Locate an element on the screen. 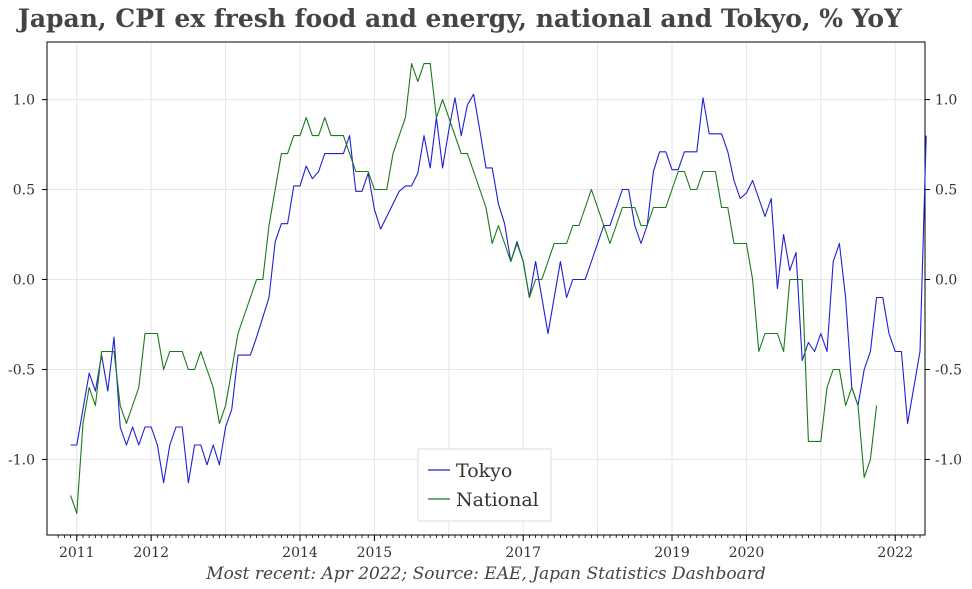 This screenshot has width=972, height=589. y-tick-label-right: 0.0 is located at coordinates (946, 281).